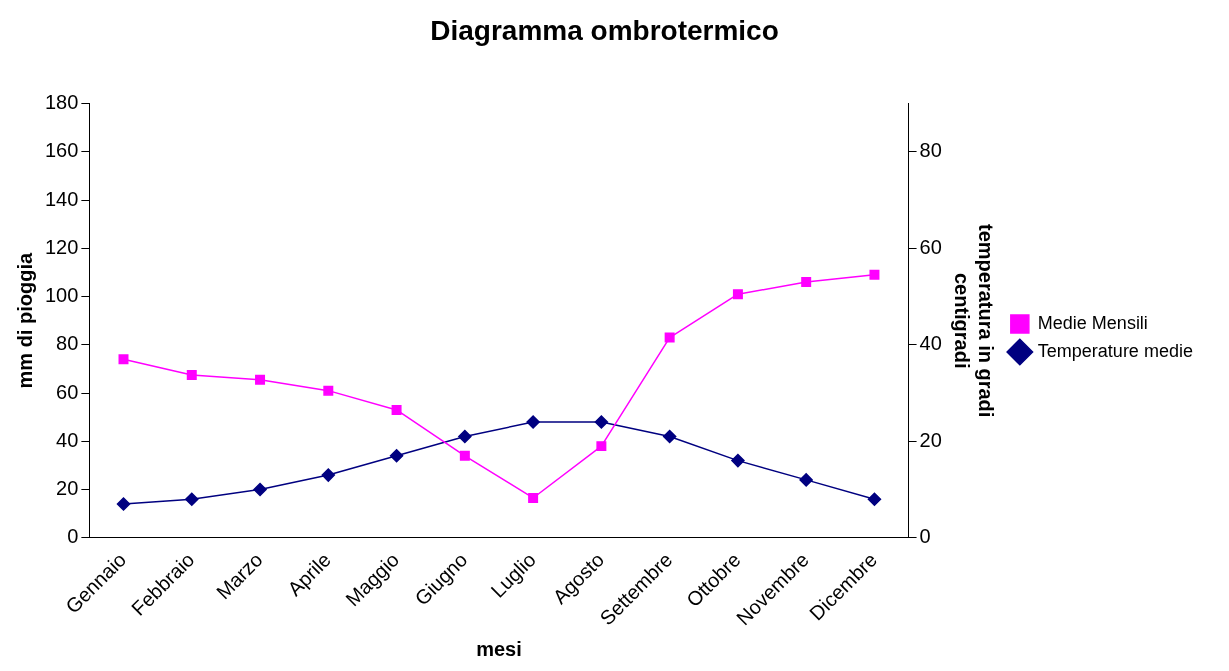  I want to click on y2-tick-label: 80, so click(930, 150).